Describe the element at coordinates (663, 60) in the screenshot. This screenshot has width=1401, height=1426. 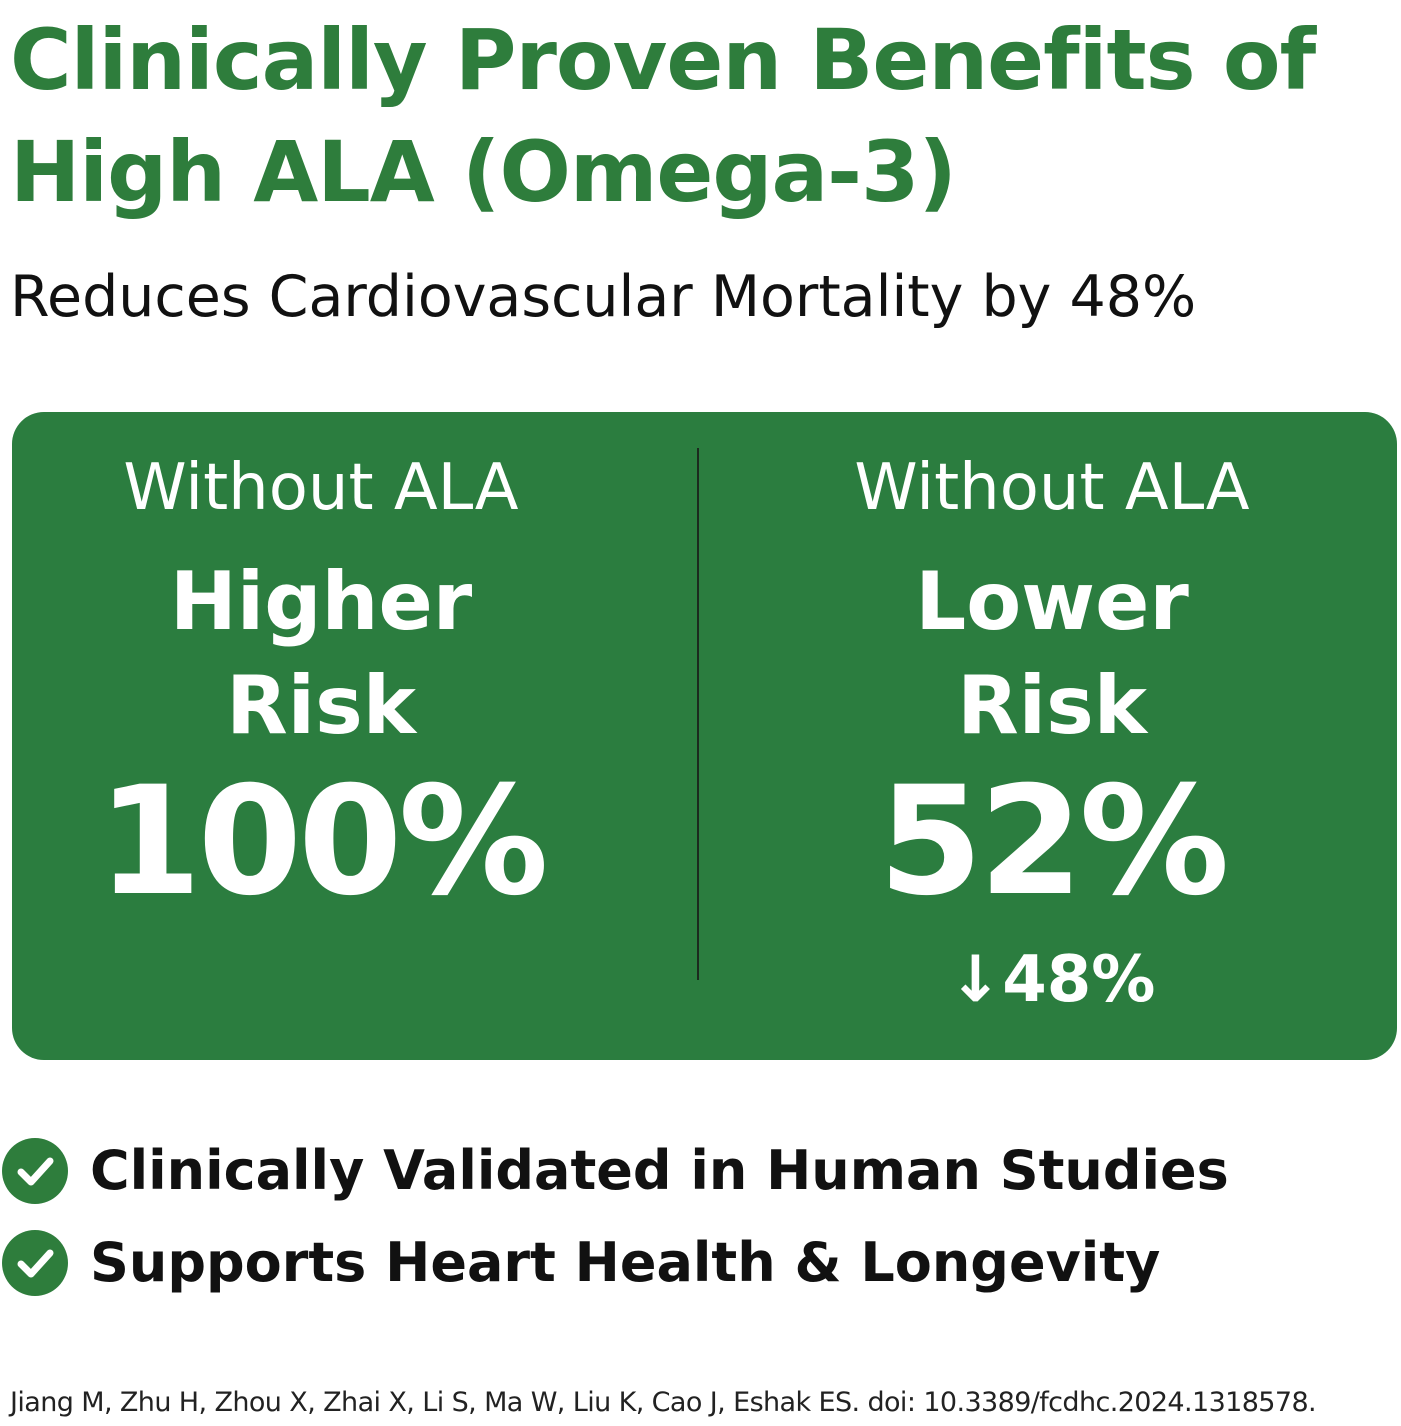
I see `page-title-line-1: Clinically Proven Benefits of` at that location.